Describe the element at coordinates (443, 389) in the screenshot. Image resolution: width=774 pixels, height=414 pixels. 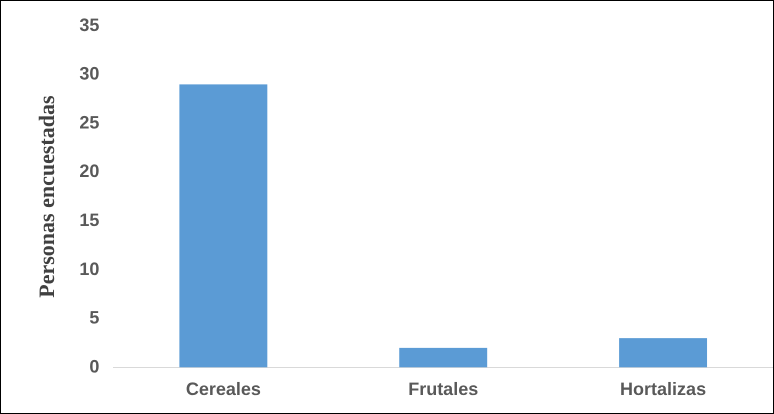
I see `x-tick-label: Frutales` at that location.